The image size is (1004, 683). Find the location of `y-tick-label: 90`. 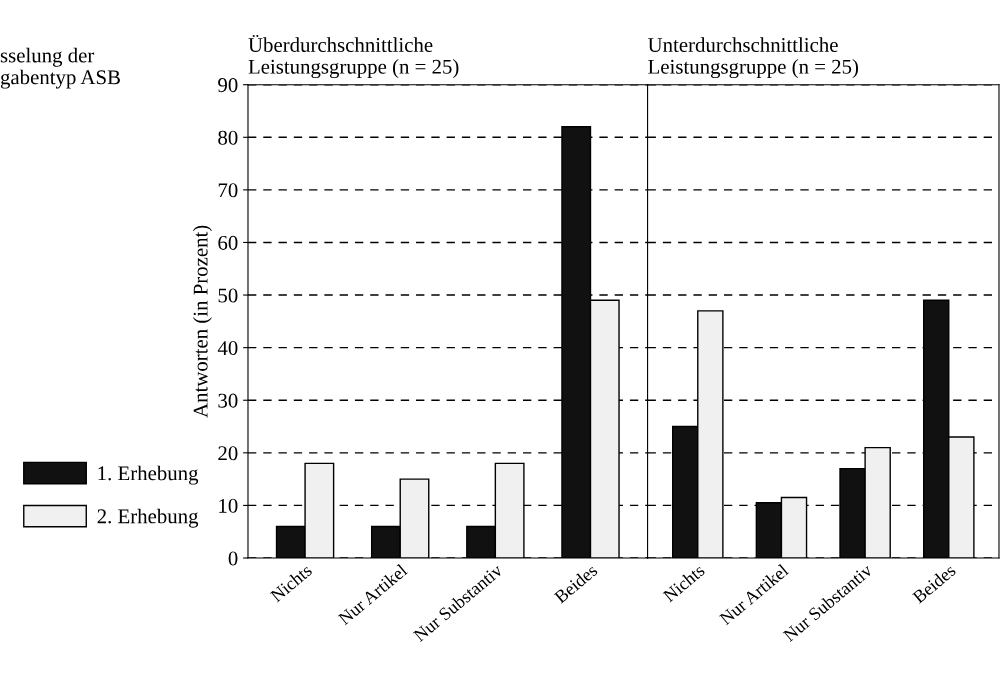

y-tick-label: 90 is located at coordinates (228, 85).